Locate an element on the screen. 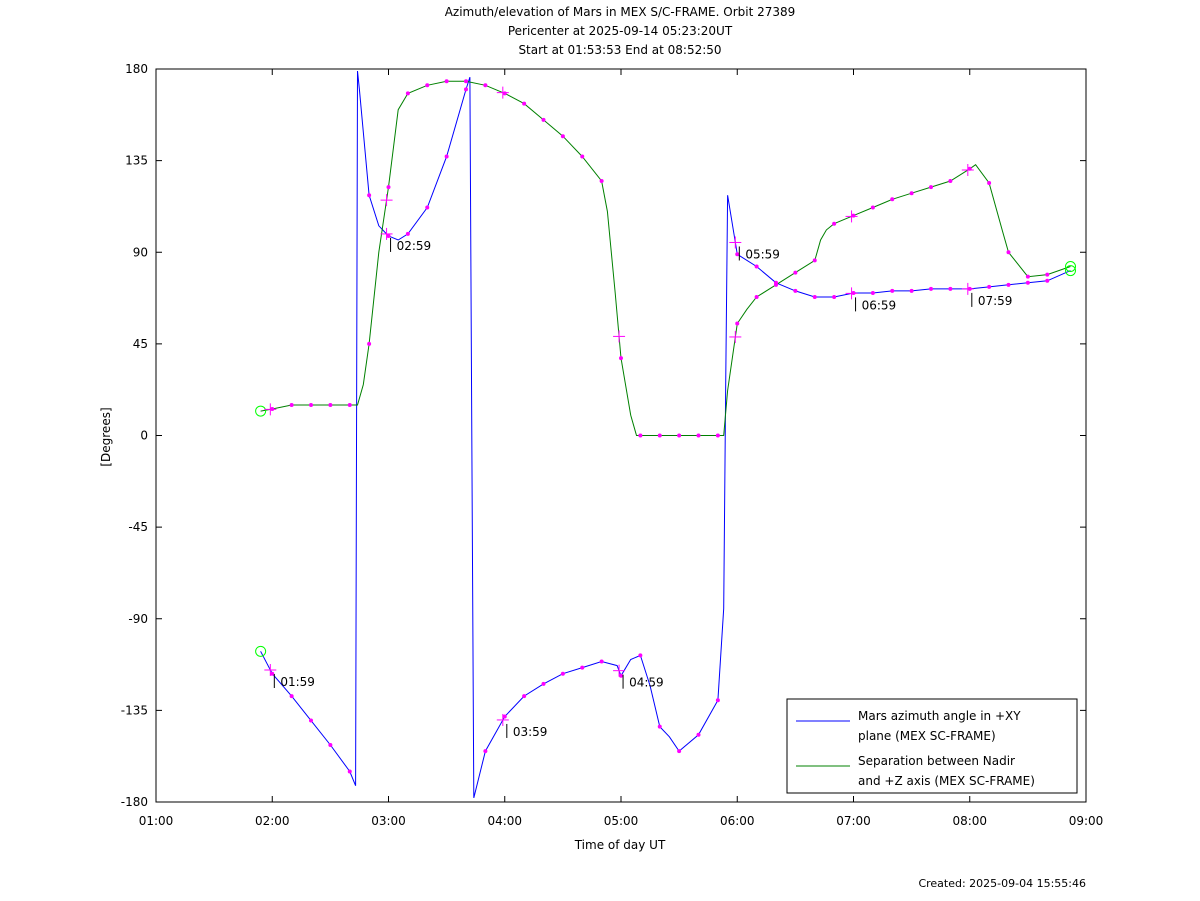  chart-subtitle-pericenter: Pericenter at 2025-09-14 05:23:20UT is located at coordinates (620, 31).